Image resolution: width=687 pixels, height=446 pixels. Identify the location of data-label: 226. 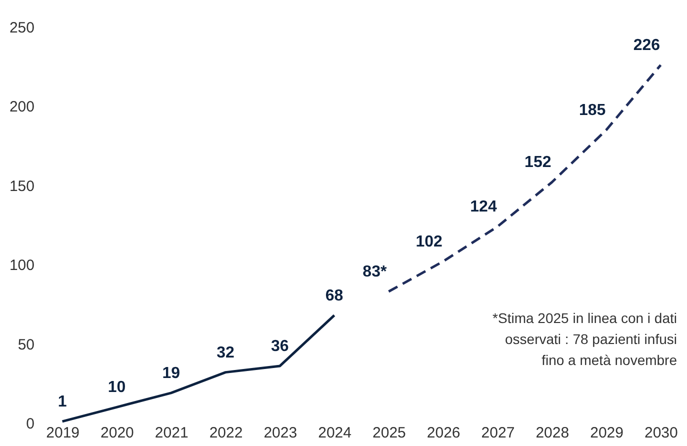
(646, 45).